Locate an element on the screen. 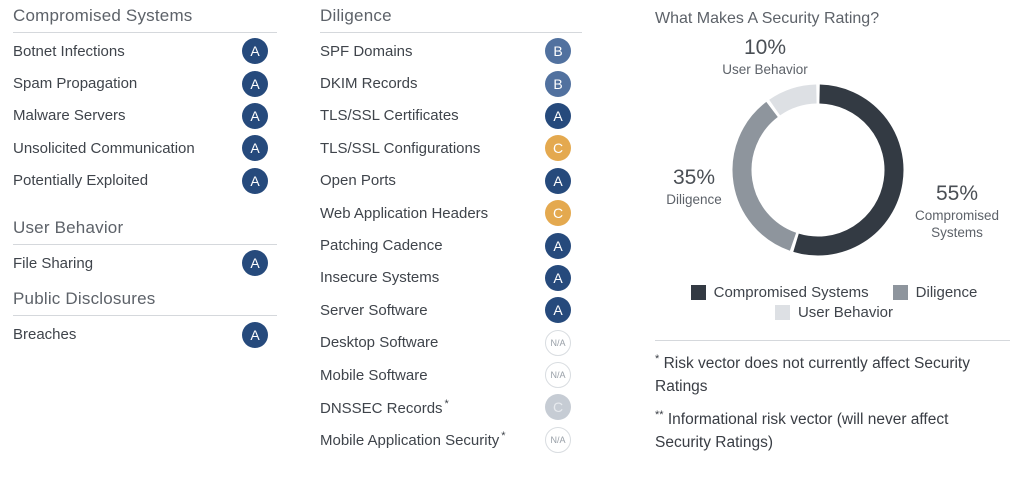 This screenshot has width=1023, height=485. risk-vector-label: TLS/SSL Certificates is located at coordinates (389, 115).